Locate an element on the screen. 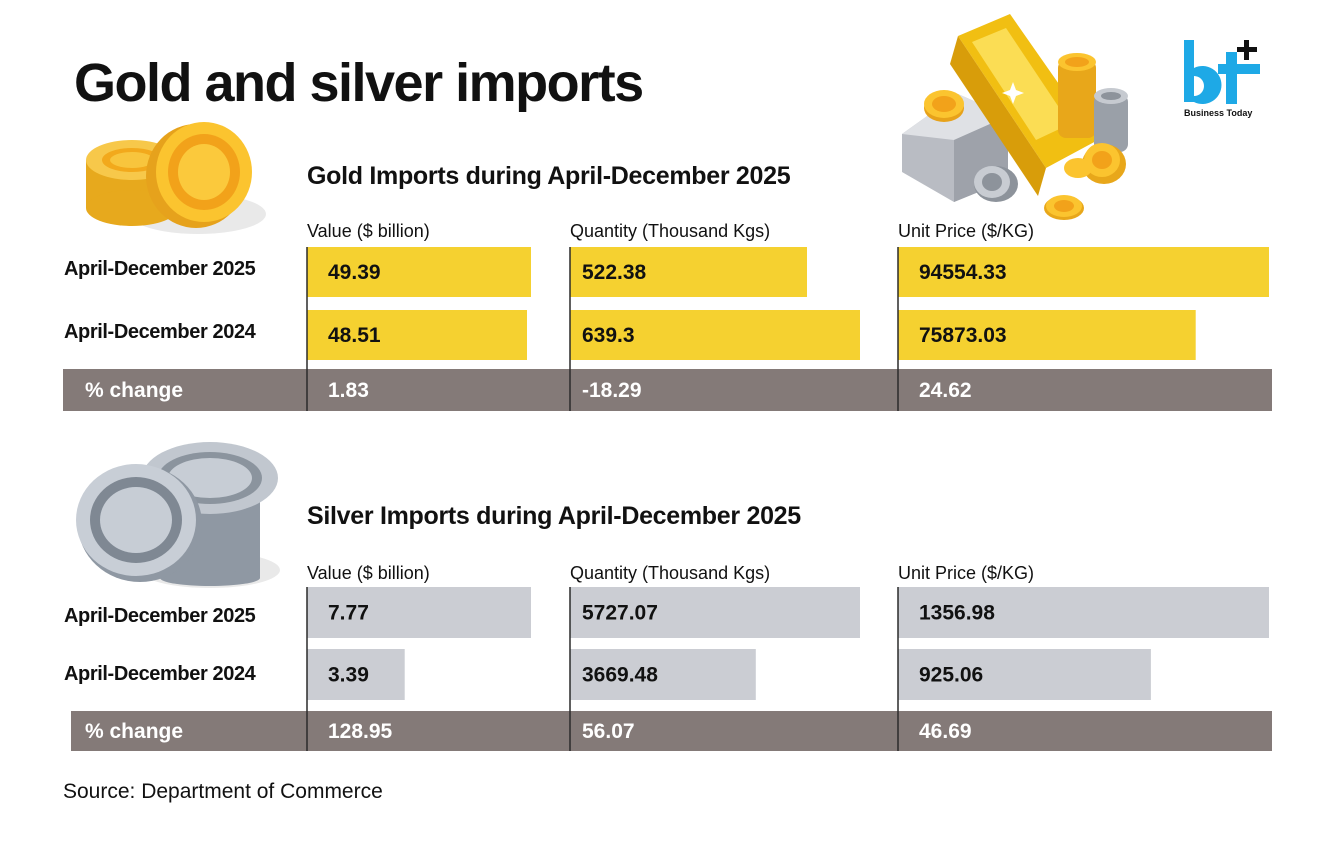  data-label: 3669.48 is located at coordinates (620, 675).